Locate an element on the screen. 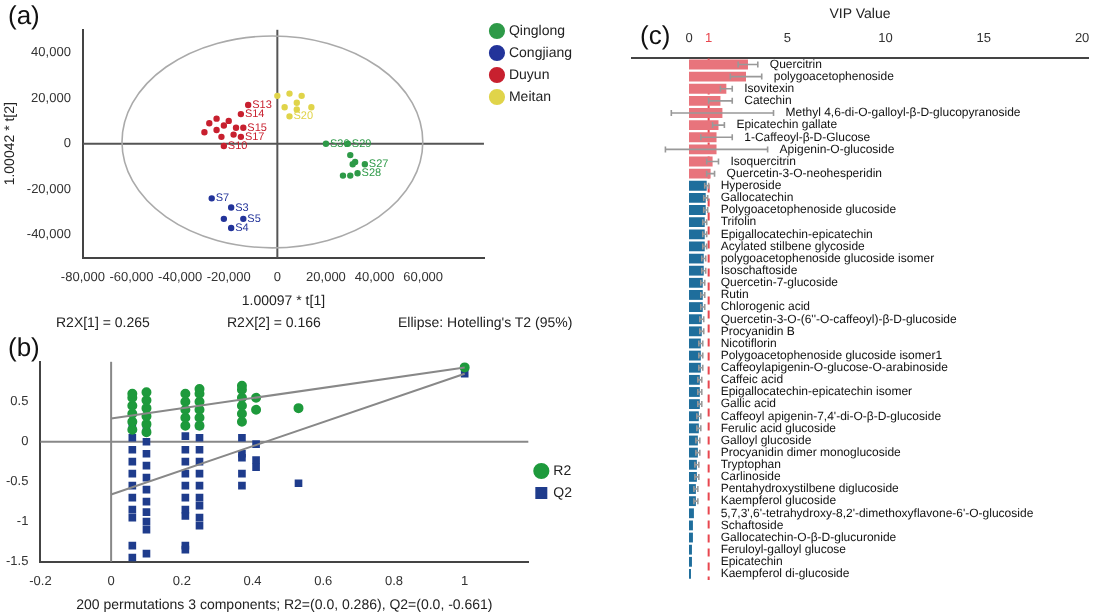 The image size is (1100, 616). chart-title: (a) is located at coordinates (24, 15).